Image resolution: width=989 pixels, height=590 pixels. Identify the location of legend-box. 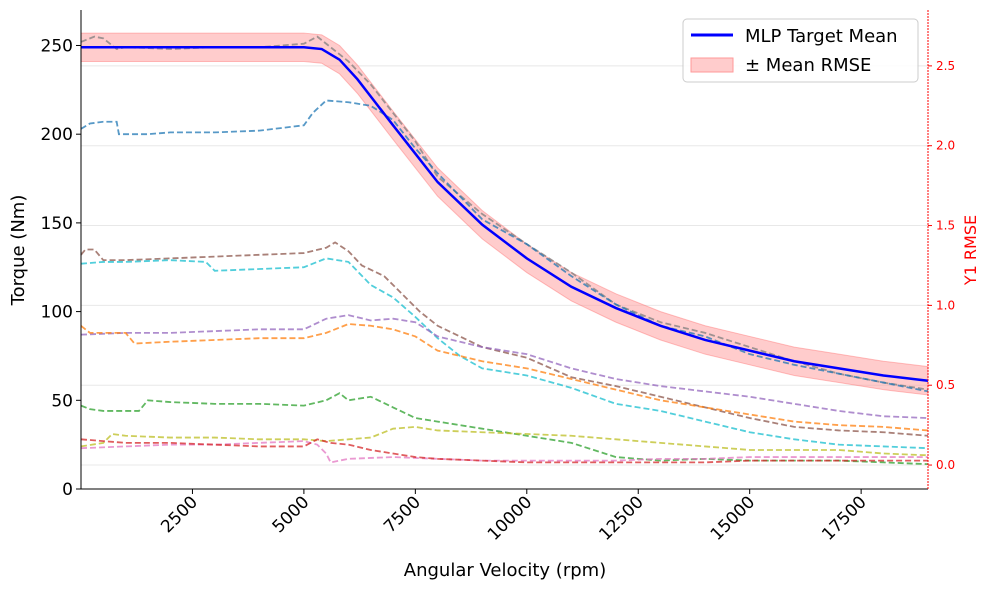
(800, 50).